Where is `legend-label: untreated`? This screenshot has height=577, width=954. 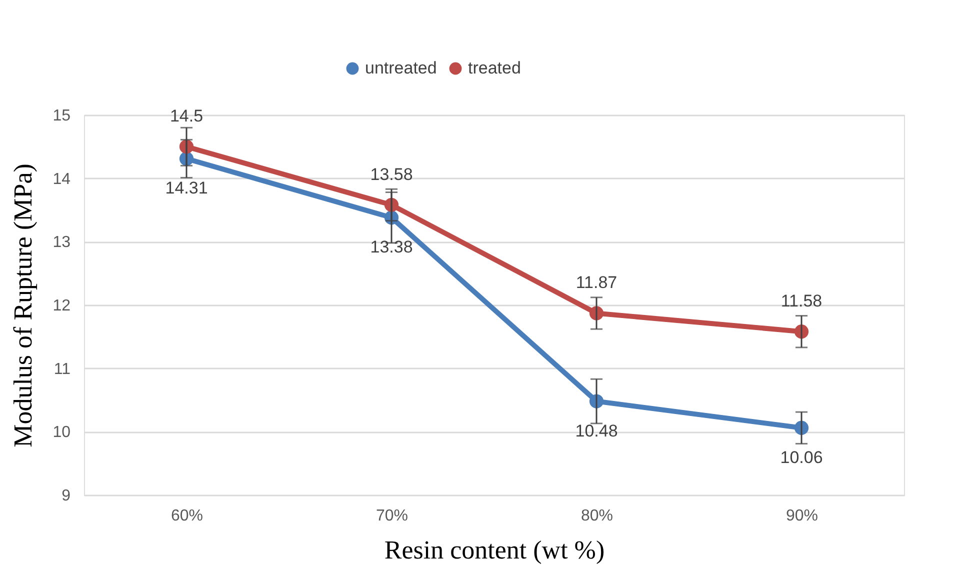 legend-label: untreated is located at coordinates (401, 68).